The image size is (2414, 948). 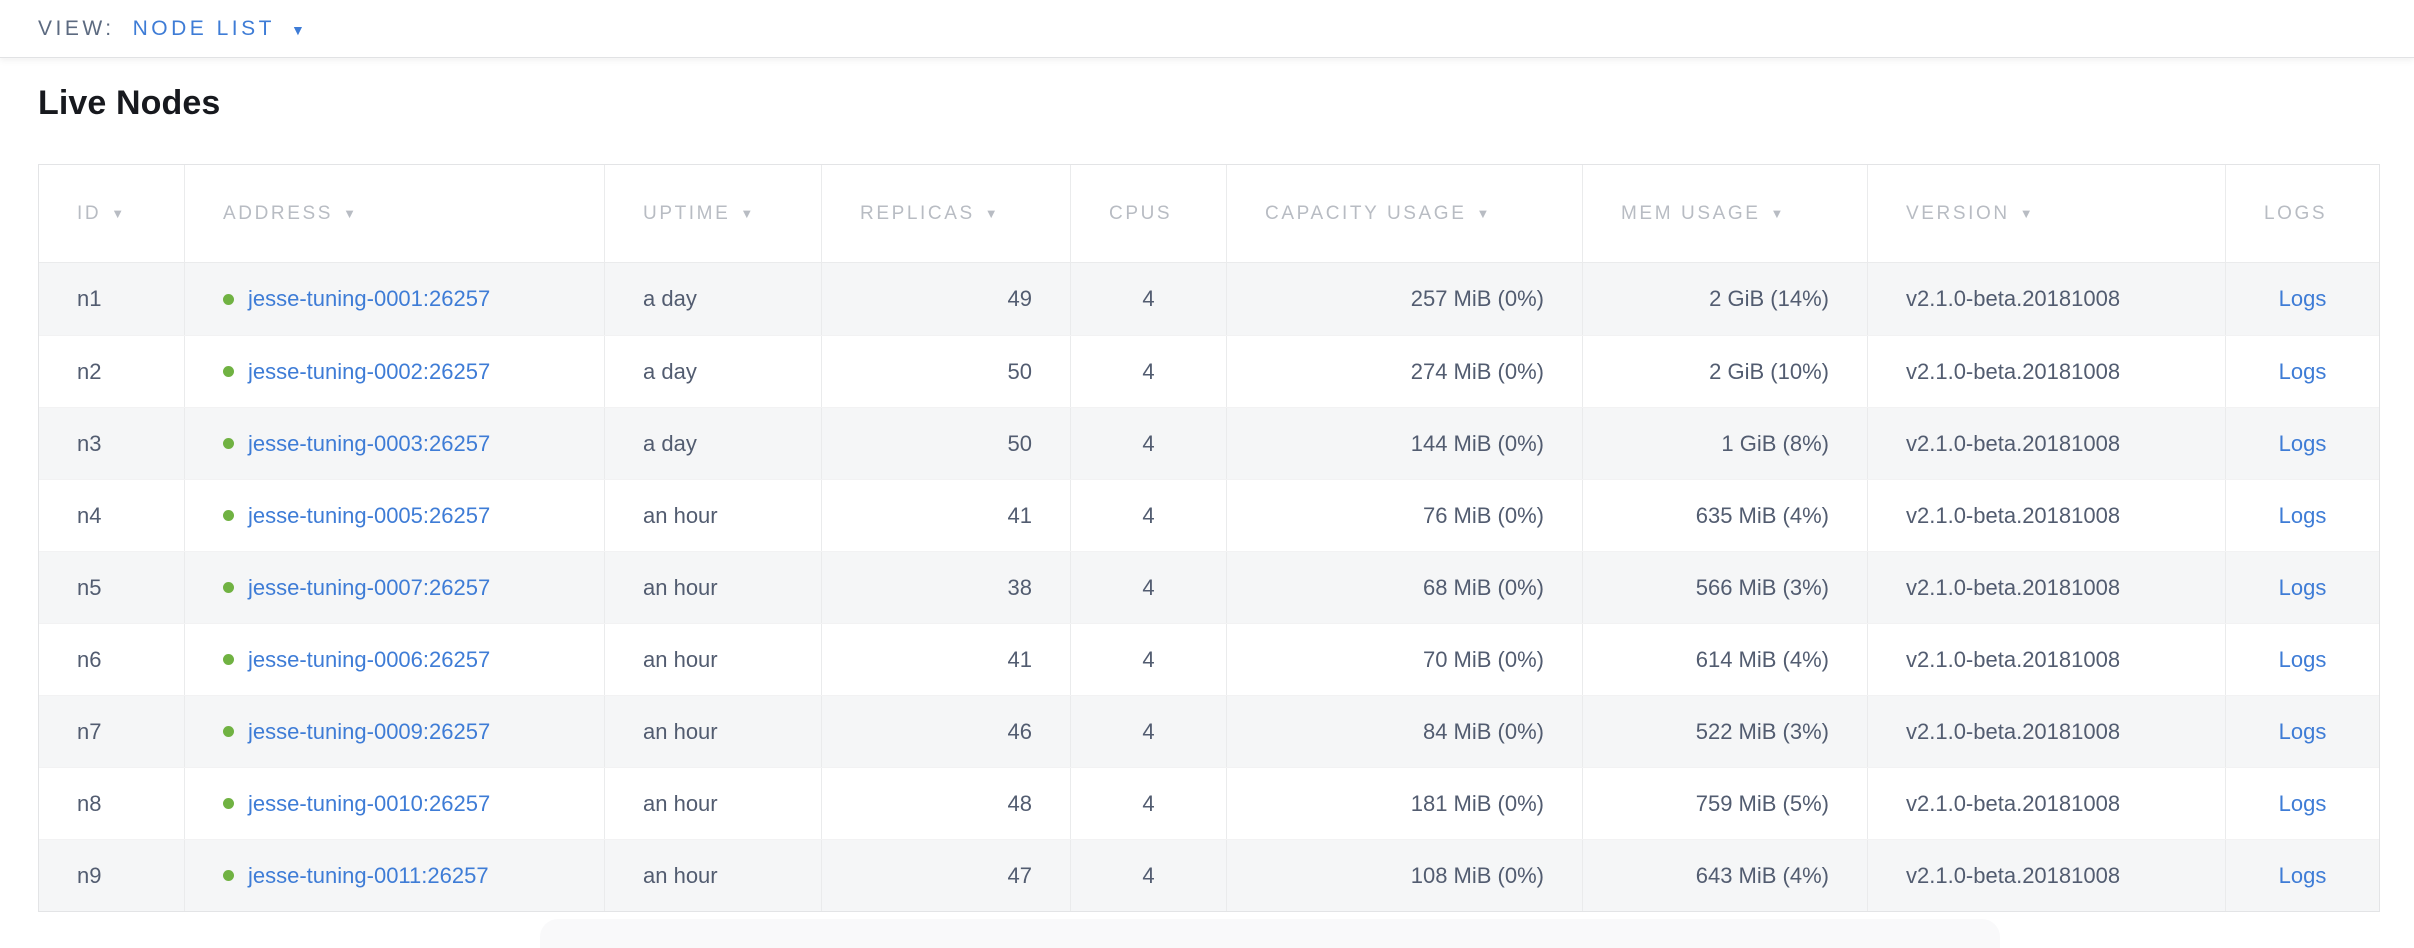 I want to click on cell-text: 48, so click(x=1019, y=803).